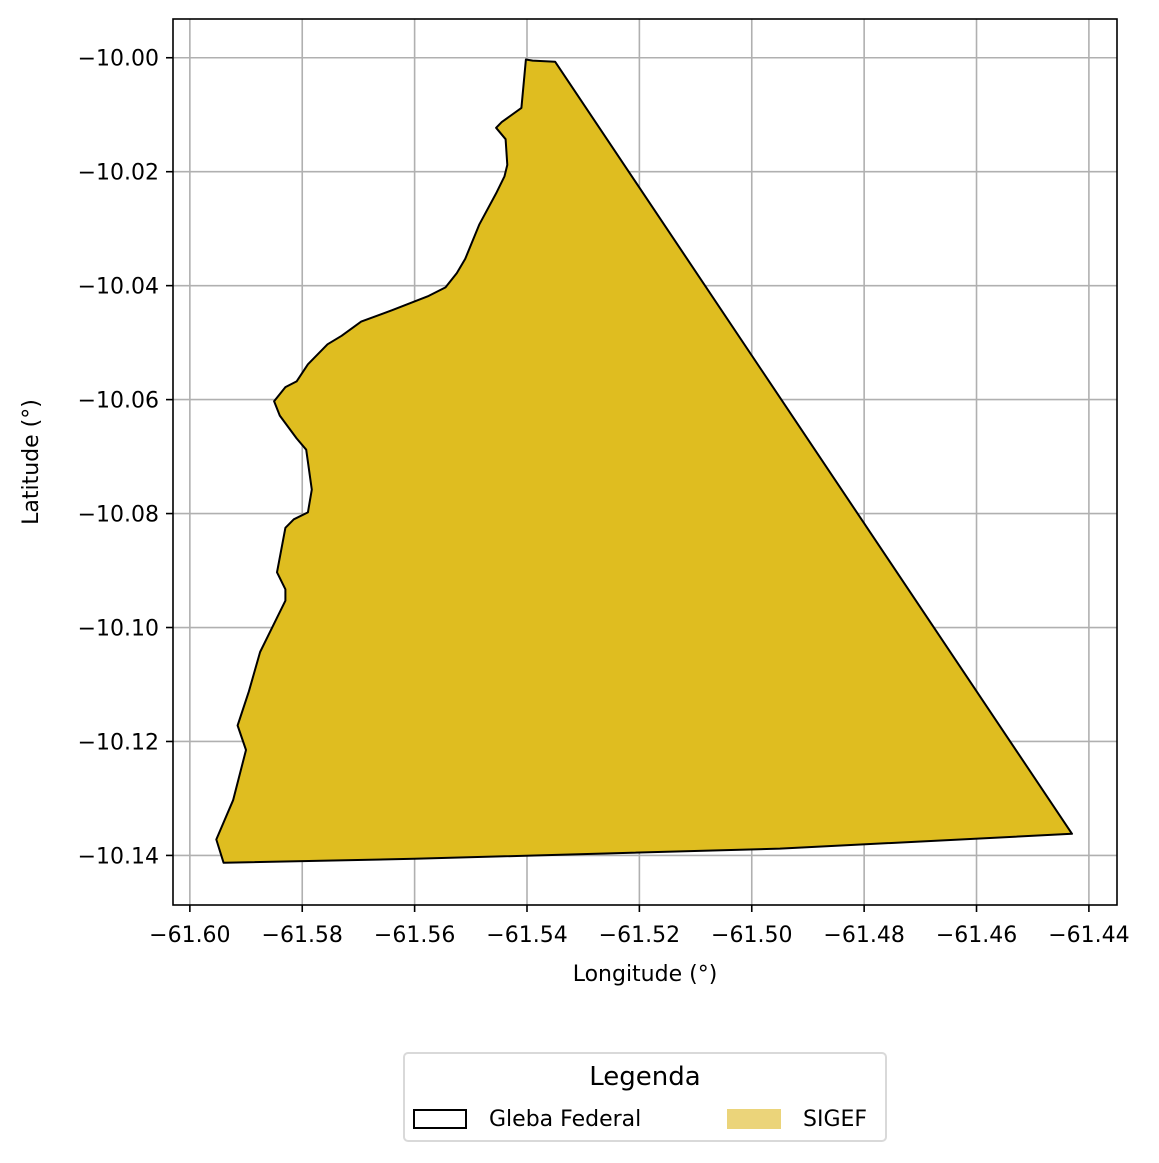  Describe the element at coordinates (414, 935) in the screenshot. I see `x-tick-label: −61.56` at that location.